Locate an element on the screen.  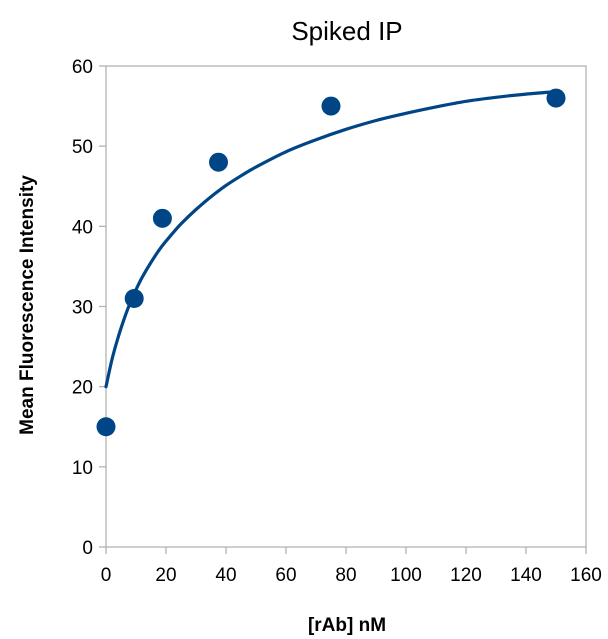
x-axis-title: [rAb] nM is located at coordinates (347, 625).